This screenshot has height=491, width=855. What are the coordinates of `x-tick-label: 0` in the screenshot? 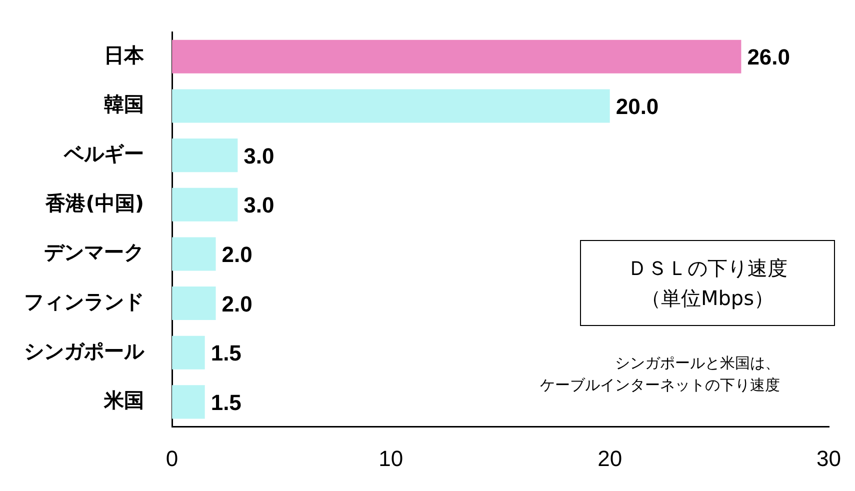 It's located at (172, 458).